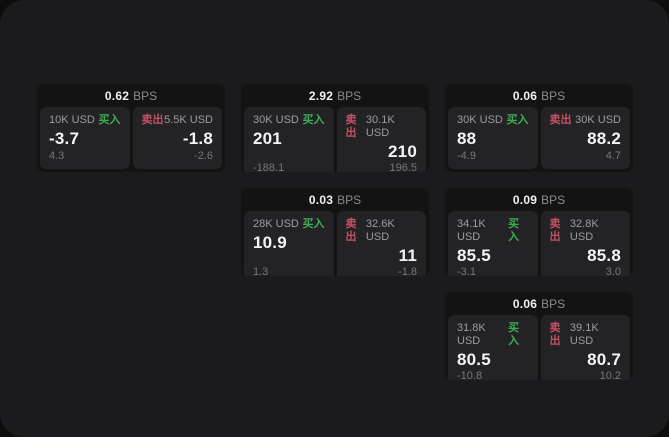 The width and height of the screenshot is (669, 437). I want to click on buy-pane-top: 28K USD 买入, so click(289, 224).